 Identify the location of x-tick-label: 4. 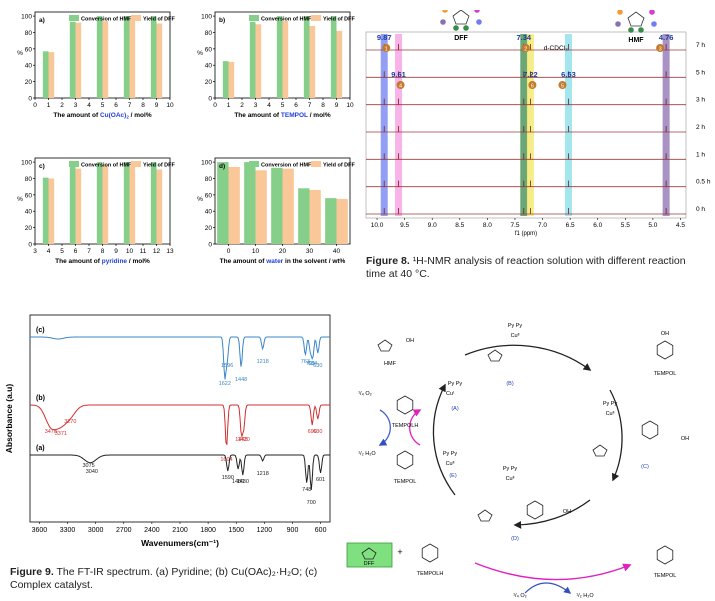
(49, 251).